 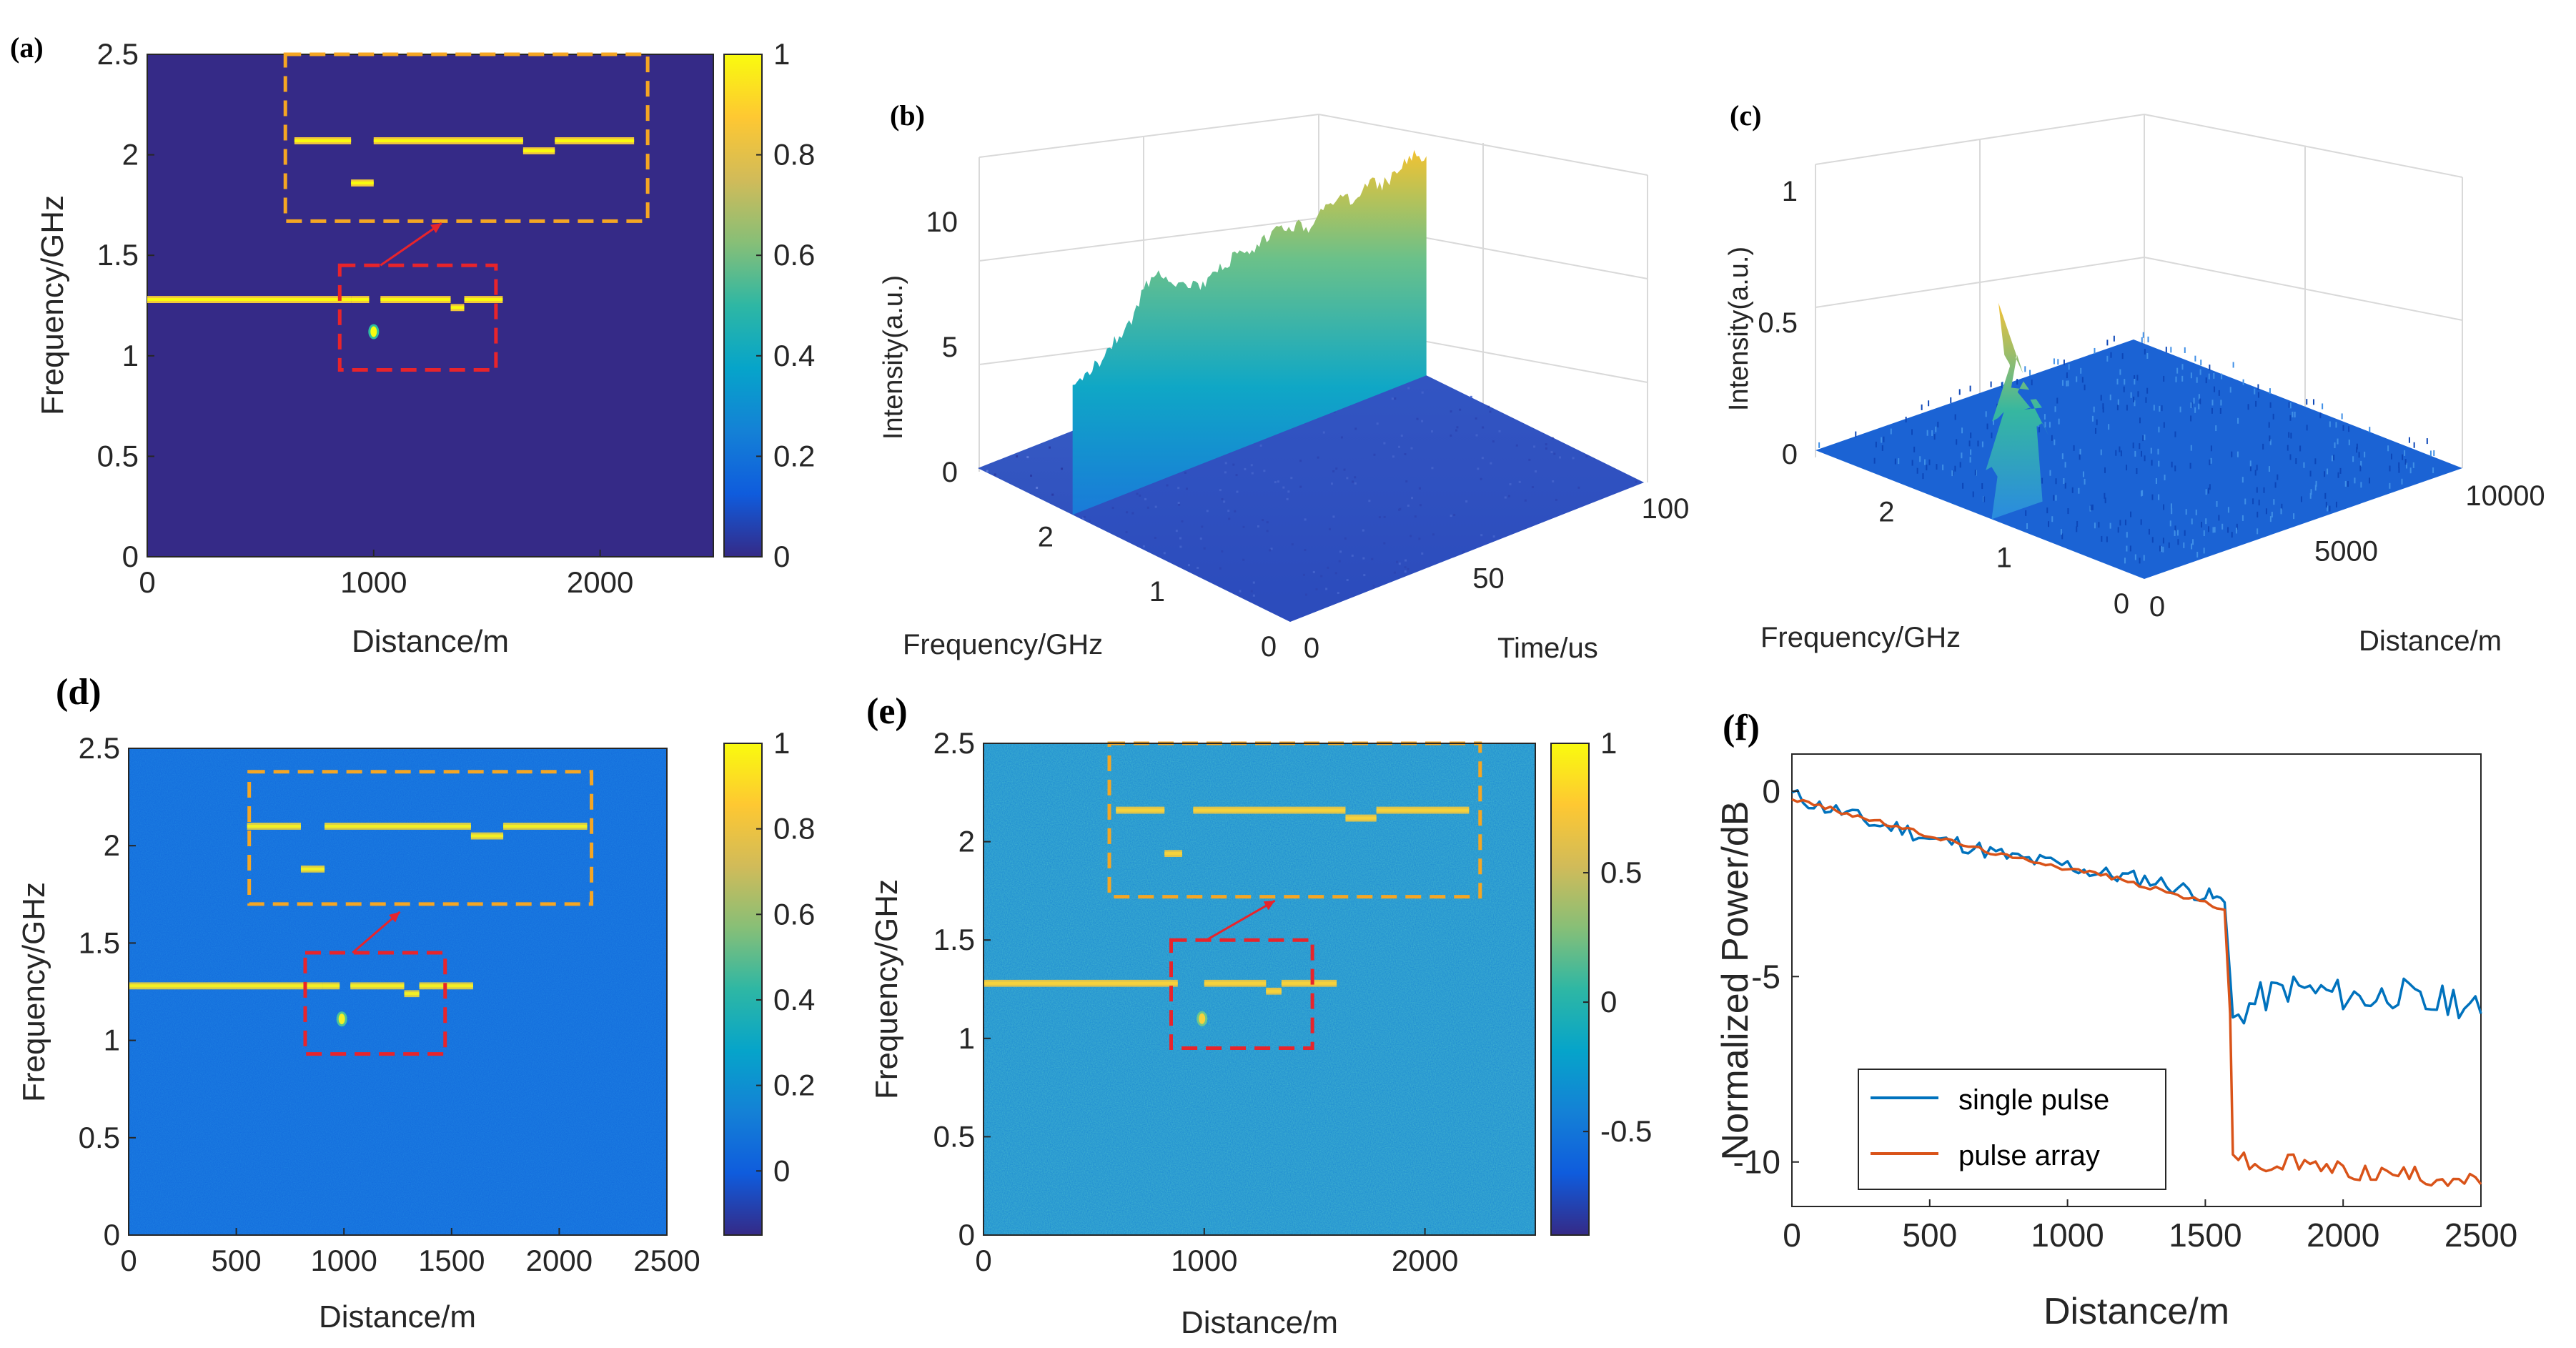 What do you see at coordinates (126, 305) in the screenshot?
I see `panel-a-y-ticks: 0 0.5 1 1.5 2 2.5` at bounding box center [126, 305].